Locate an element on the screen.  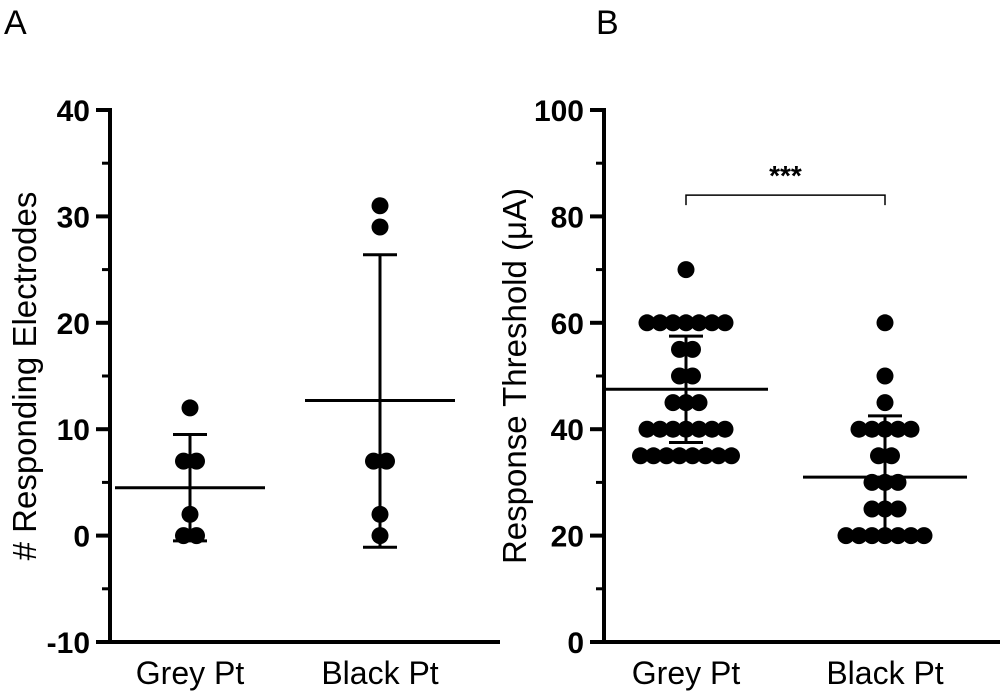
panel-label-b: B is located at coordinates (607, 23).